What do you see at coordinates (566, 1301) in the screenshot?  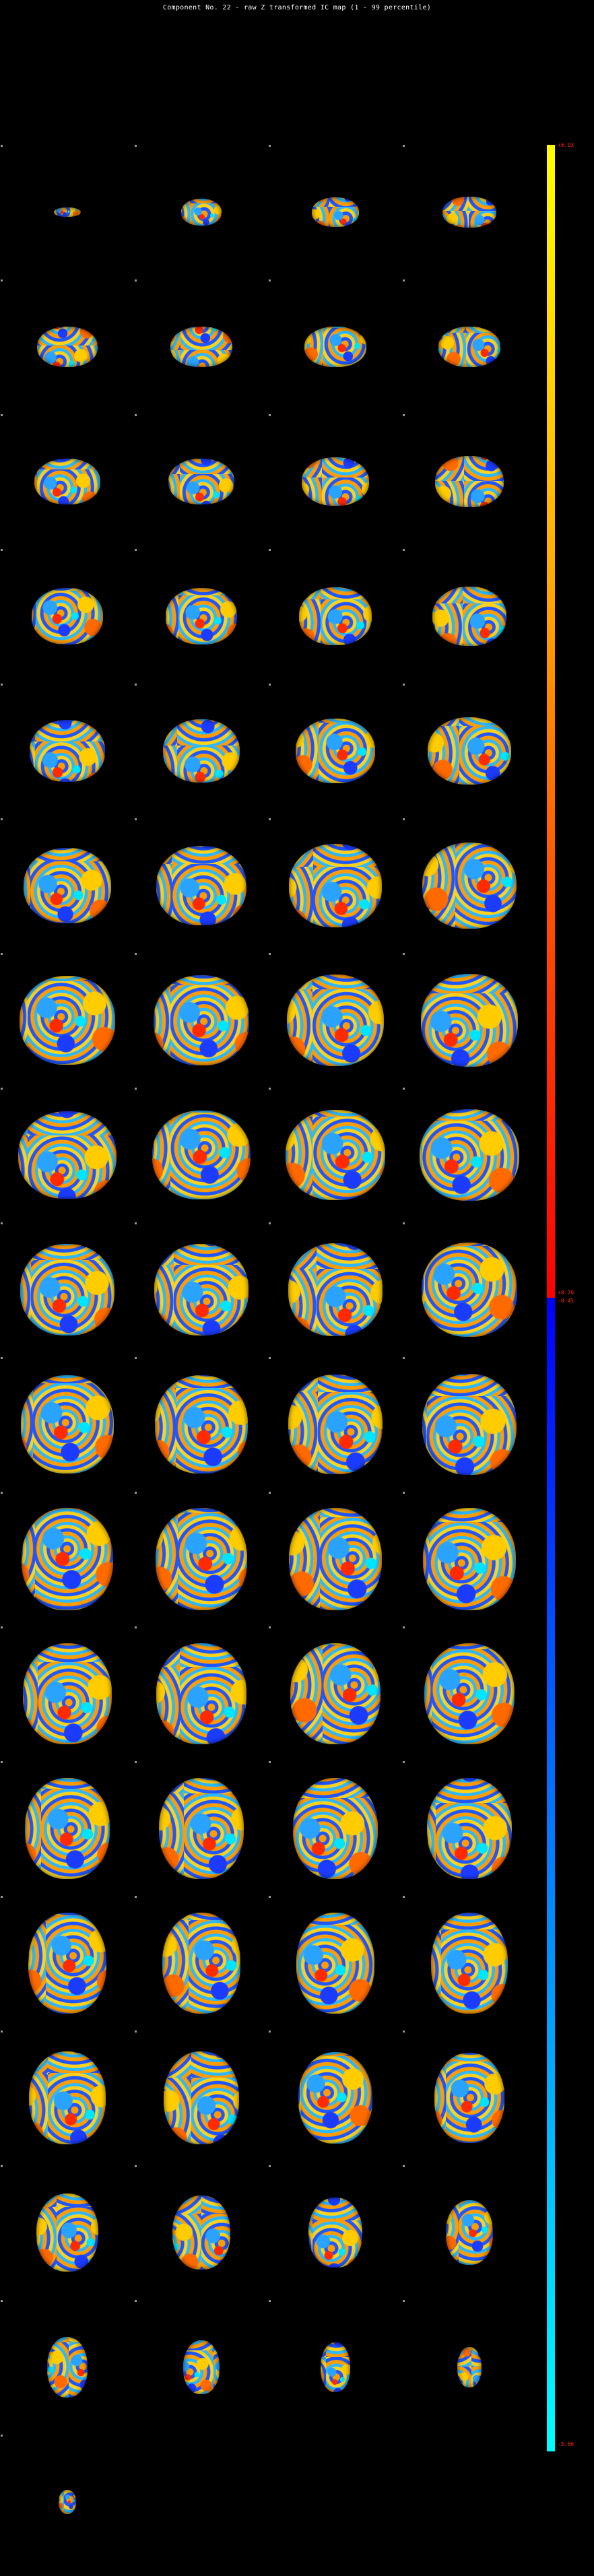 I see `colorbar-neg-threshold-label: -0.45` at bounding box center [566, 1301].